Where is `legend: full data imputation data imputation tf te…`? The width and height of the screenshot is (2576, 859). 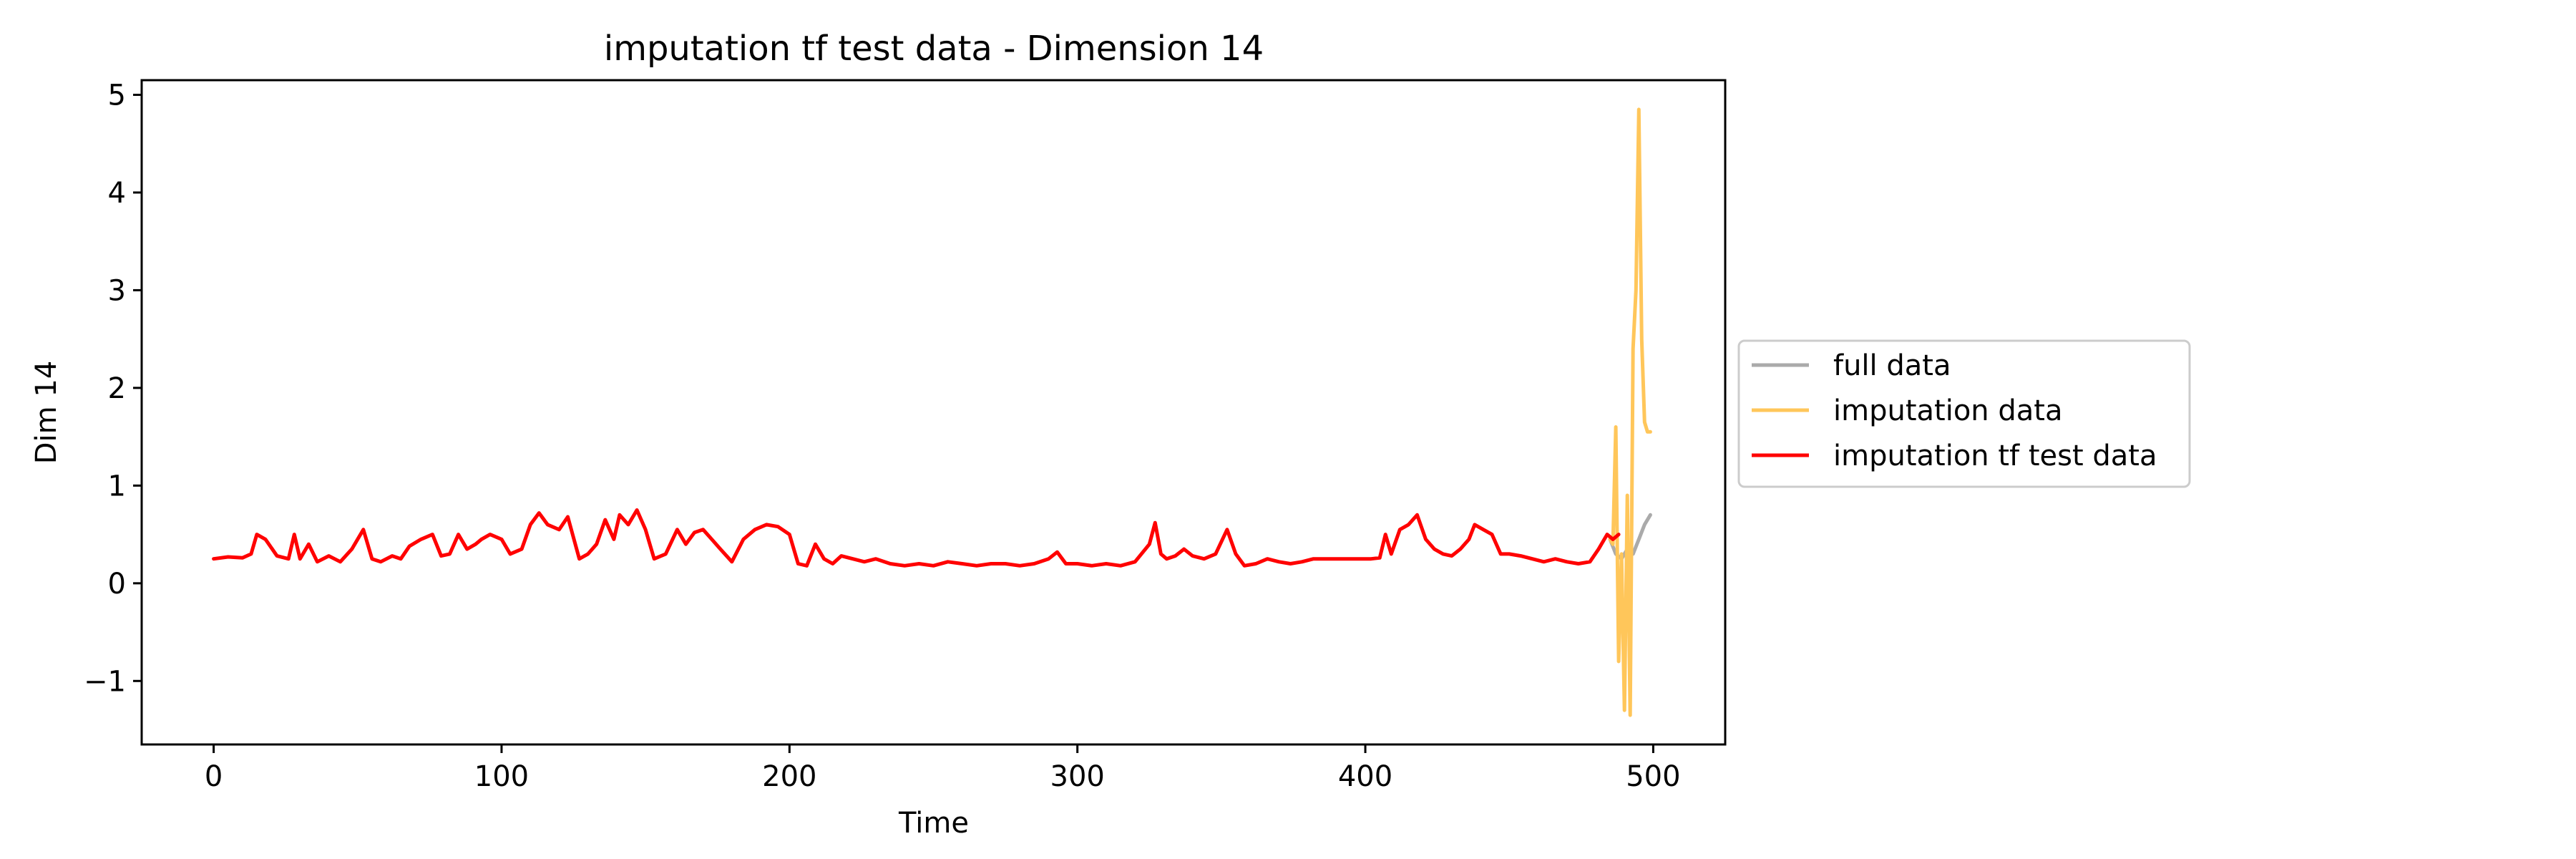 legend: full data imputation data imputation tf te… is located at coordinates (1964, 413).